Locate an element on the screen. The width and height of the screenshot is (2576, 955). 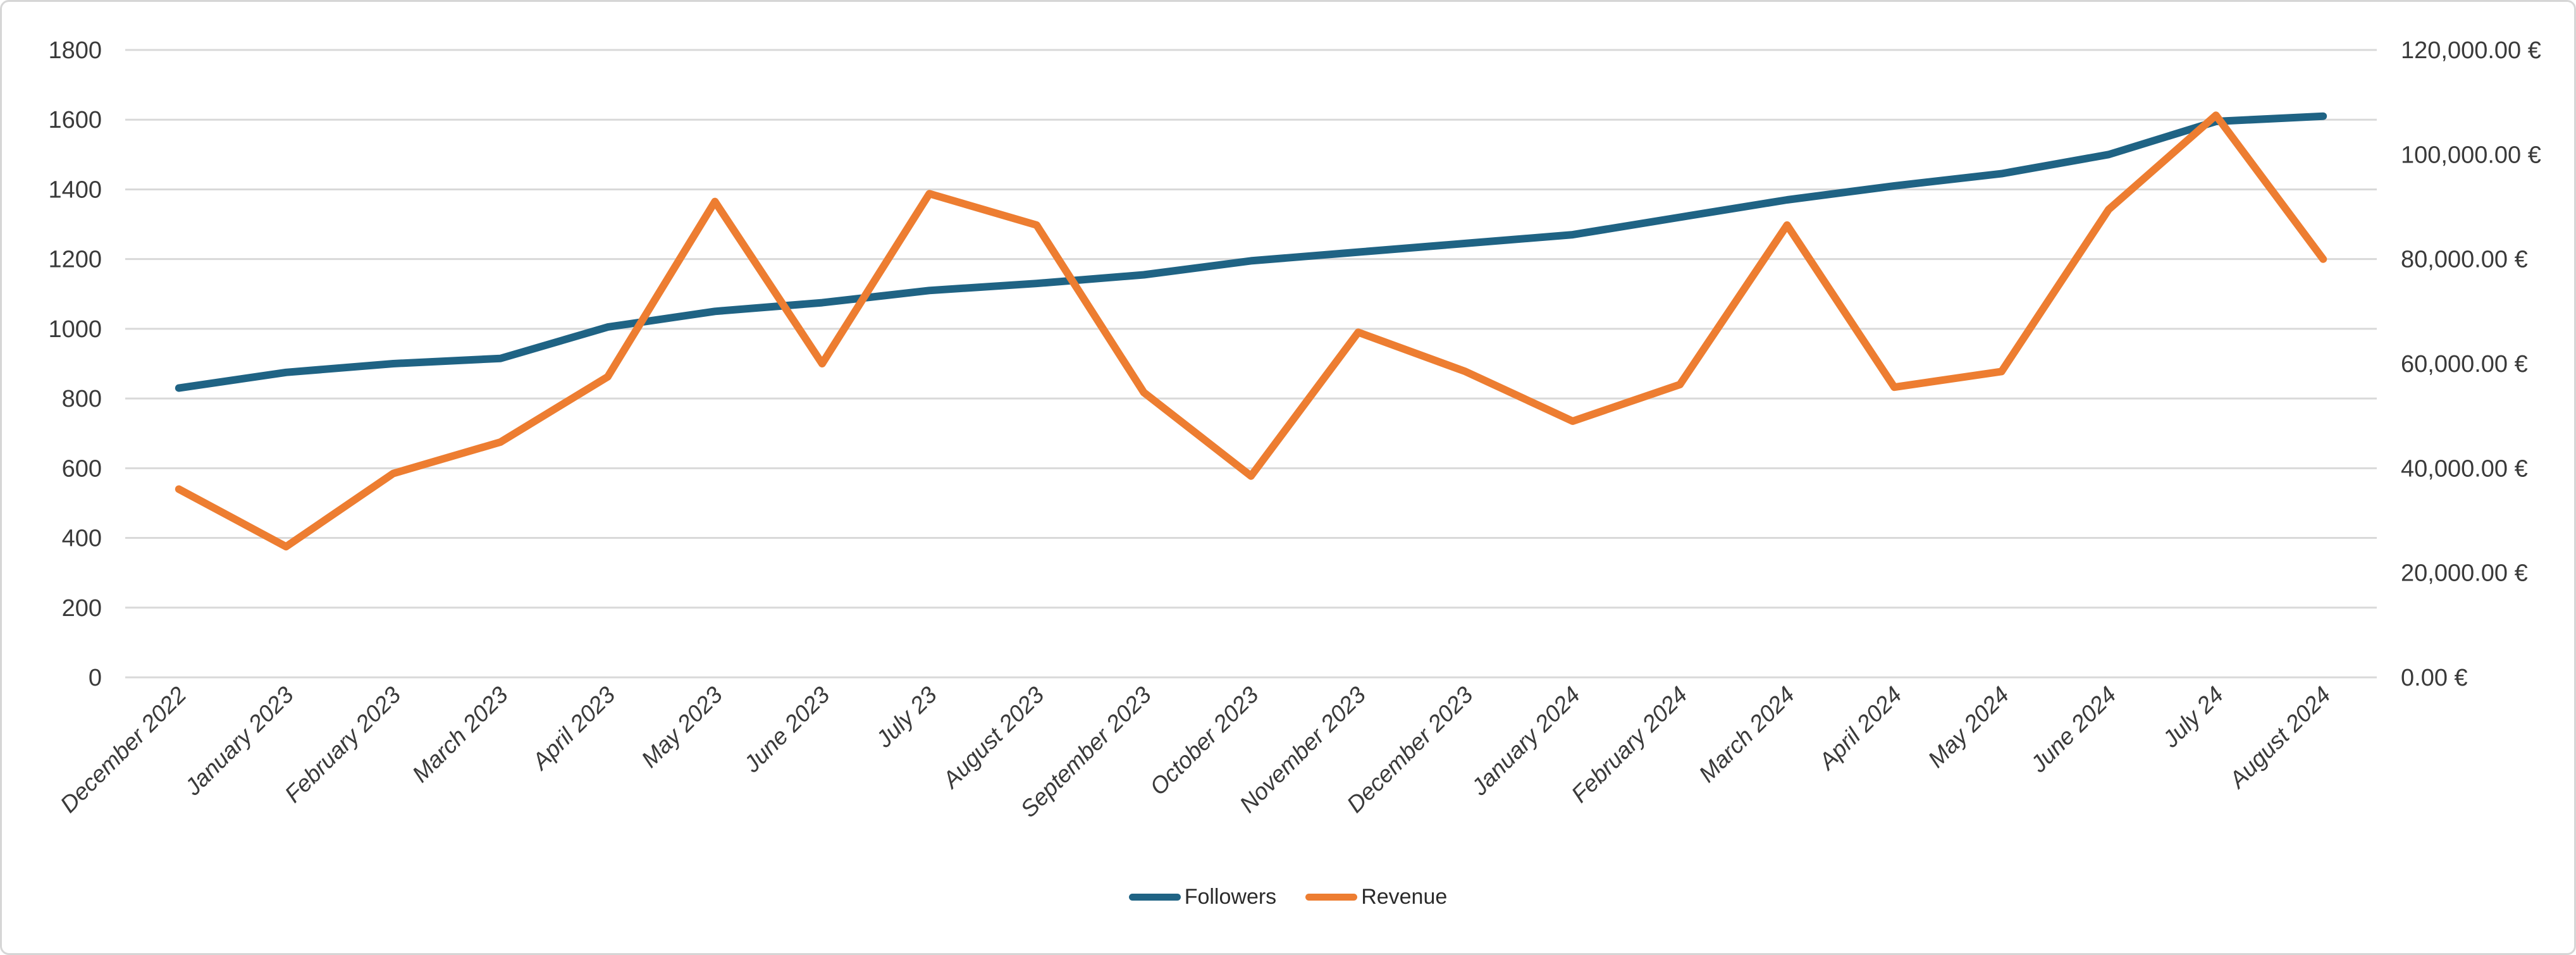
x-axis-label: August 2024 is located at coordinates (2280, 738).